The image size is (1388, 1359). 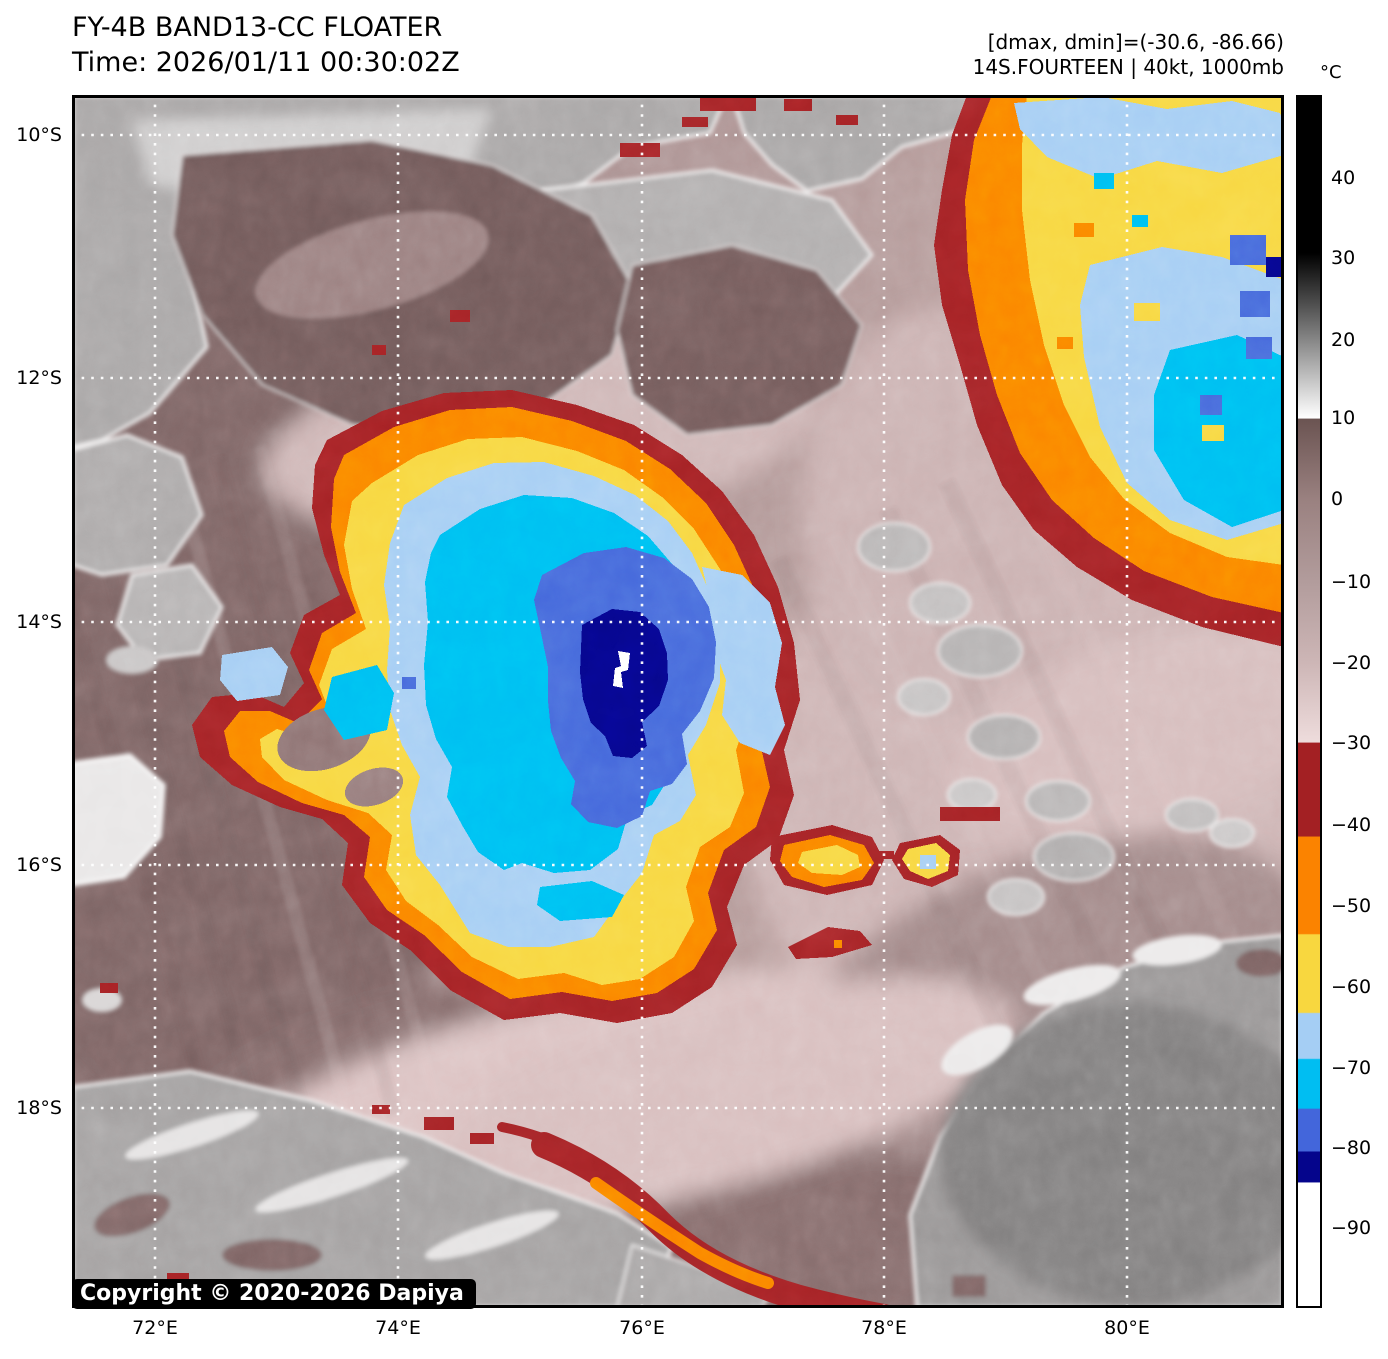 What do you see at coordinates (642, 1328) in the screenshot?
I see `lon-tick-label: 76°E` at bounding box center [642, 1328].